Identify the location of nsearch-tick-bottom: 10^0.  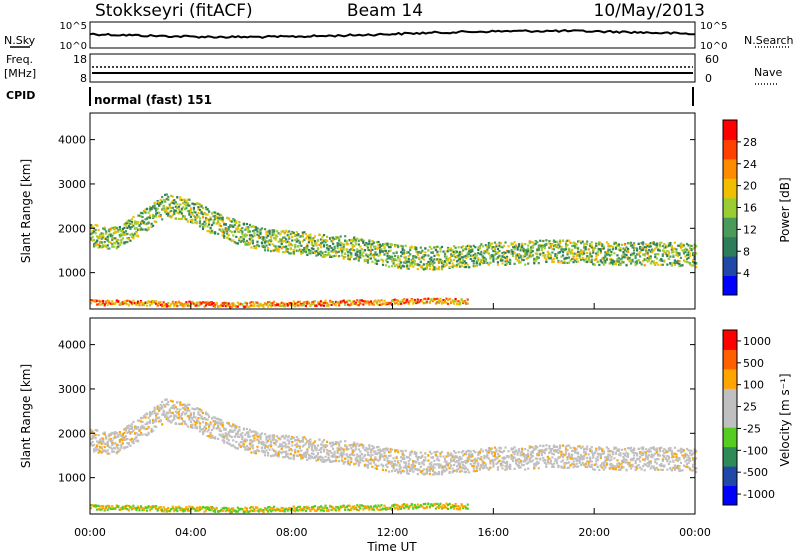
(713, 46).